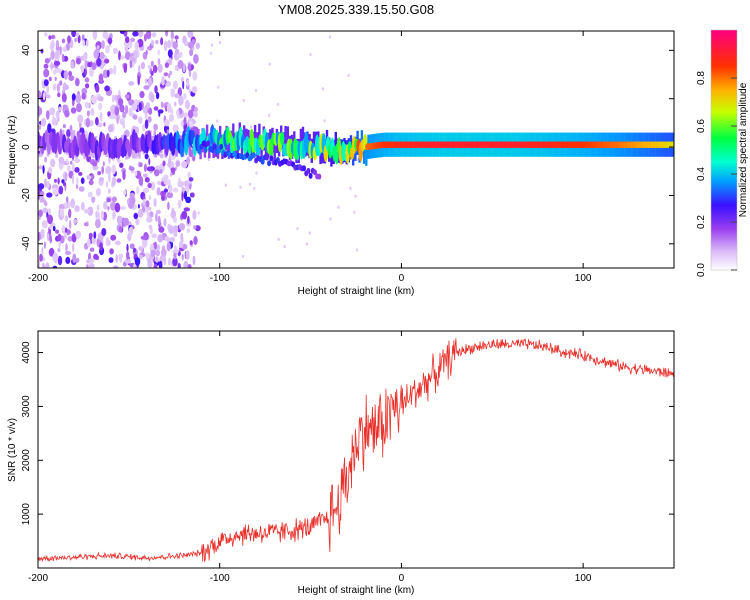  What do you see at coordinates (220, 578) in the screenshot?
I see `snr-x-tick-label: -100` at bounding box center [220, 578].